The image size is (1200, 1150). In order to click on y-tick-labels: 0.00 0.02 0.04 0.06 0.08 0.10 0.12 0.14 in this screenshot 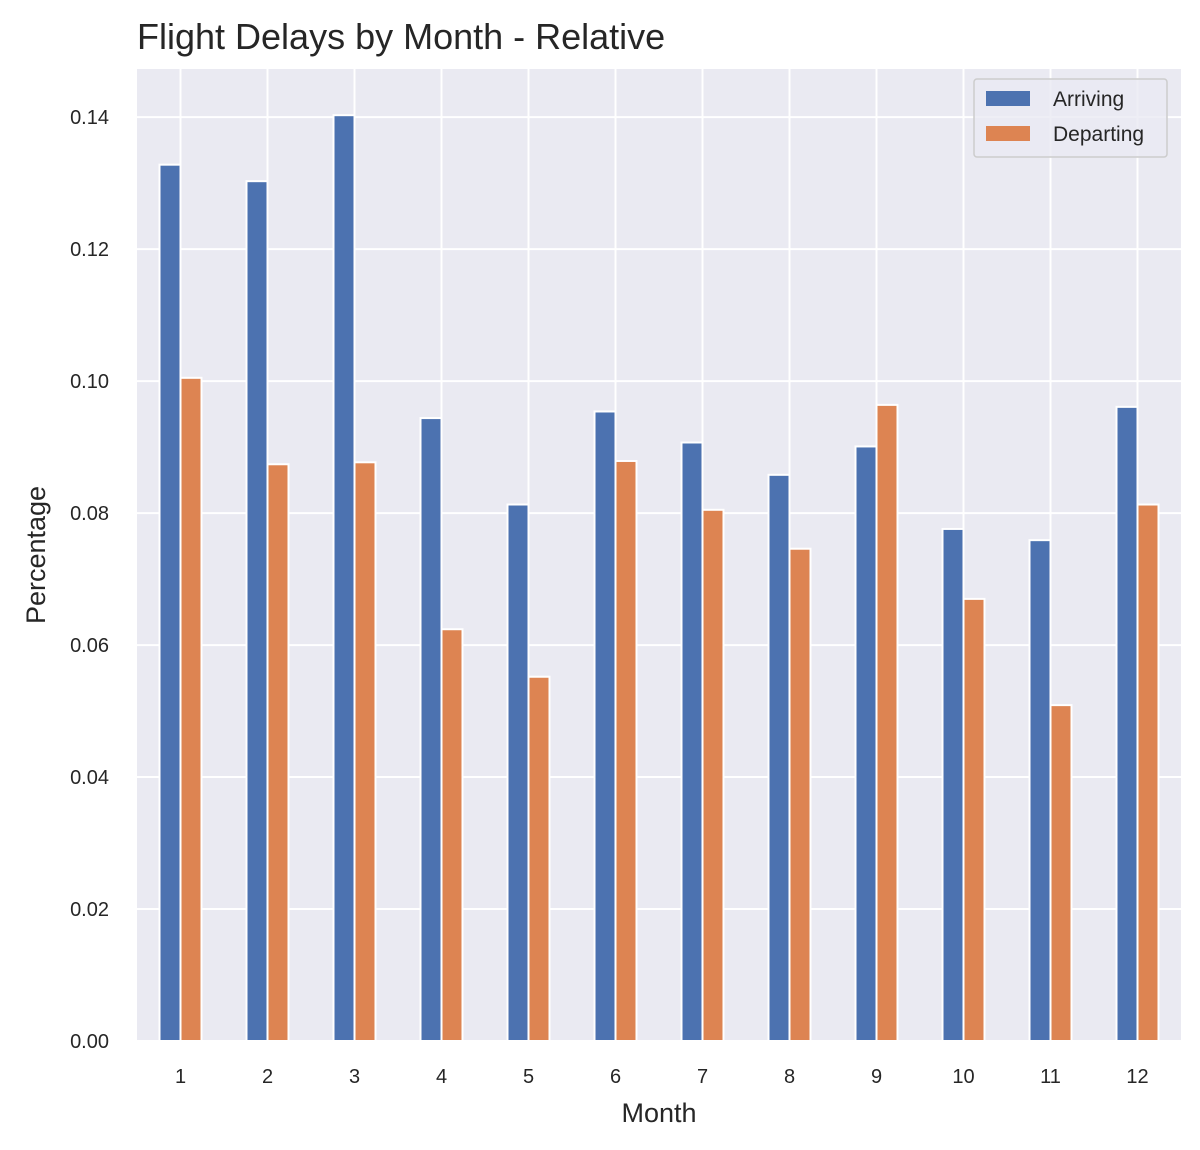, I will do `click(89, 580)`.